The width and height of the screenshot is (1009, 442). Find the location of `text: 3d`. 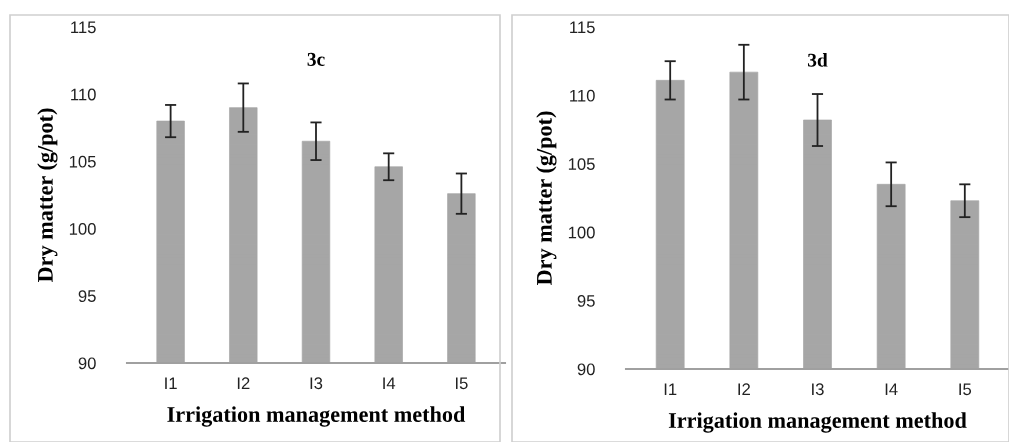

text: 3d is located at coordinates (817, 60).